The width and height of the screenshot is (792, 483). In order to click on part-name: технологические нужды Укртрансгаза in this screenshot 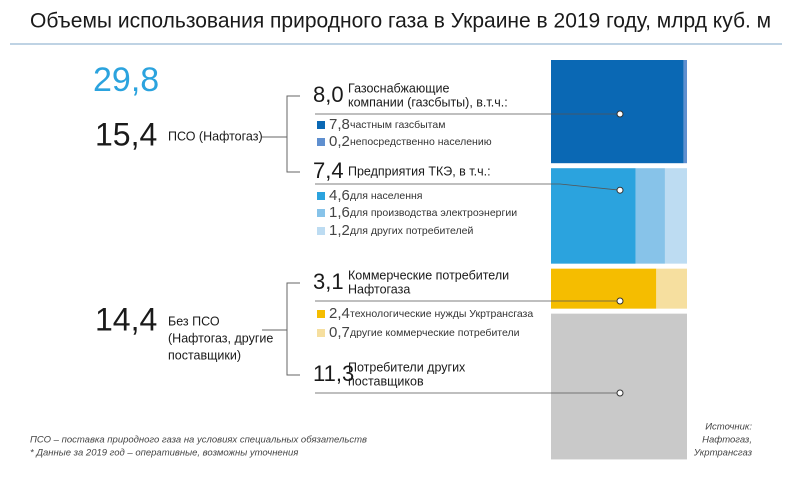, I will do `click(441, 314)`.